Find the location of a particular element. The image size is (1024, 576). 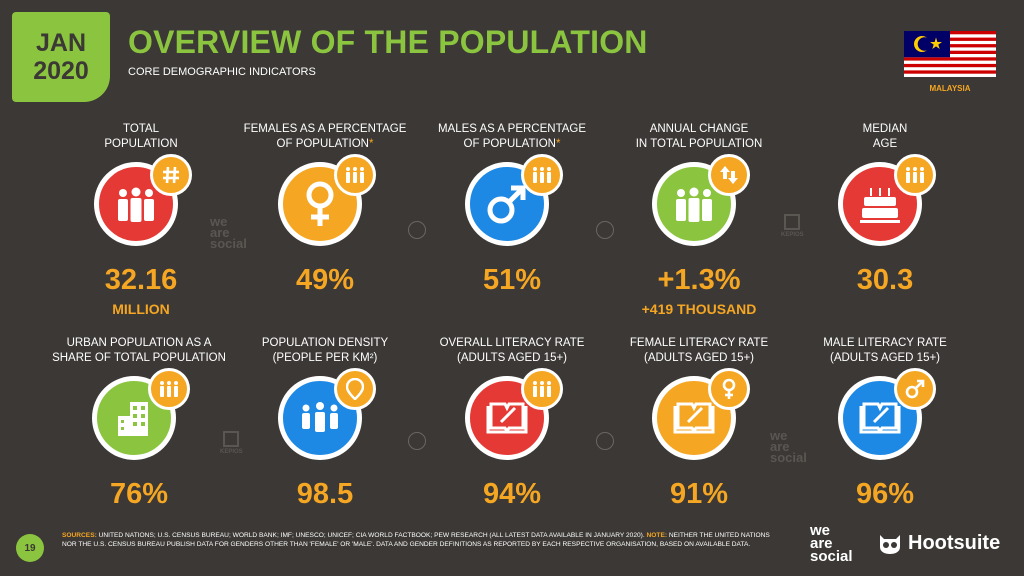

arrows-icon is located at coordinates (729, 175).